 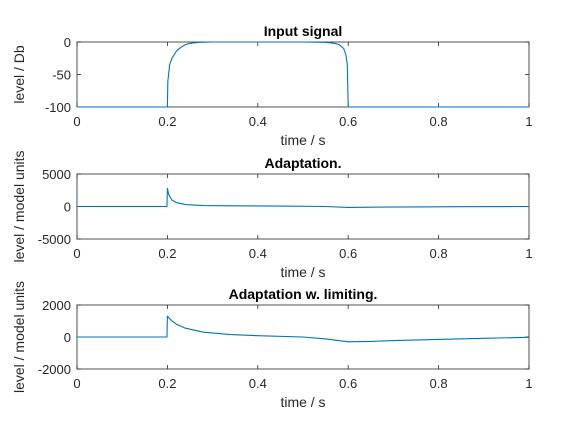 What do you see at coordinates (54, 239) in the screenshot?
I see `y-tick-label: -5000` at bounding box center [54, 239].